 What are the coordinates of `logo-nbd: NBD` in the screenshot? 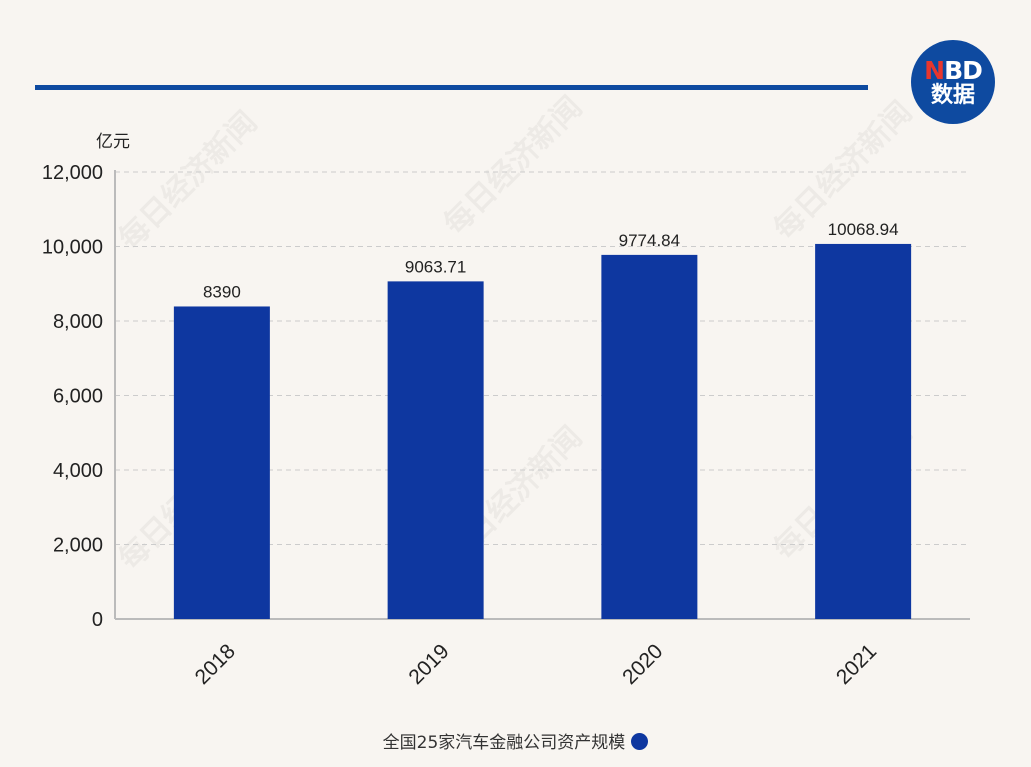 It's located at (953, 70).